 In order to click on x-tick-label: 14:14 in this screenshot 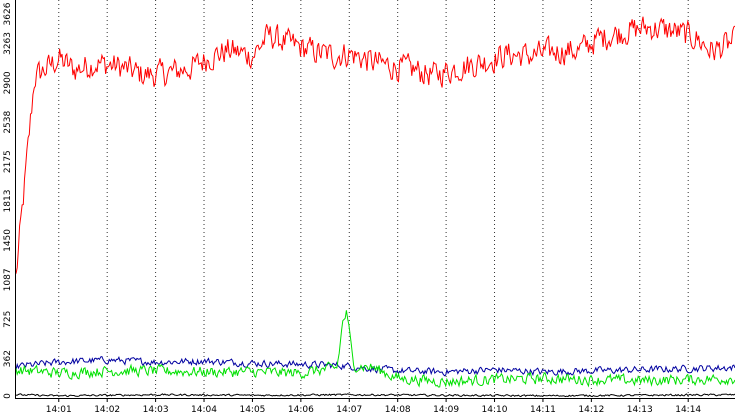, I will do `click(688, 410)`.